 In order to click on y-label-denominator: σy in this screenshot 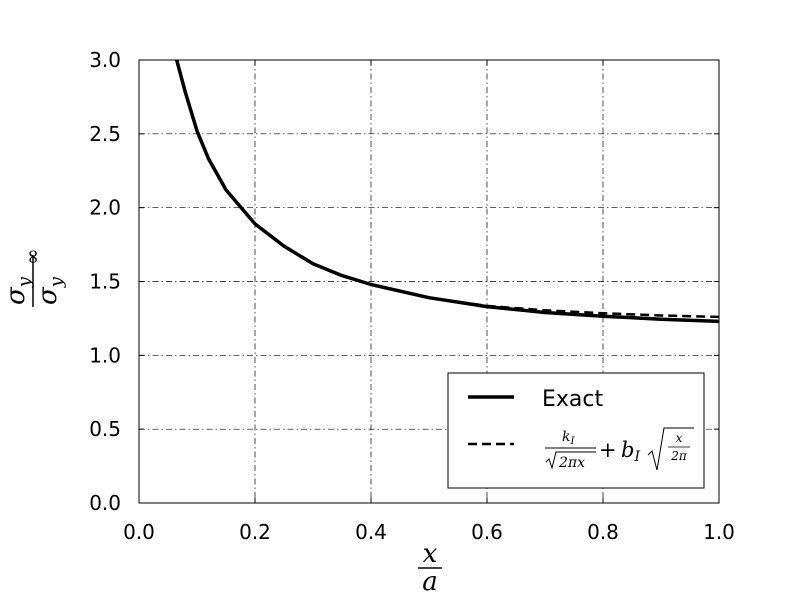, I will do `click(50, 290)`.